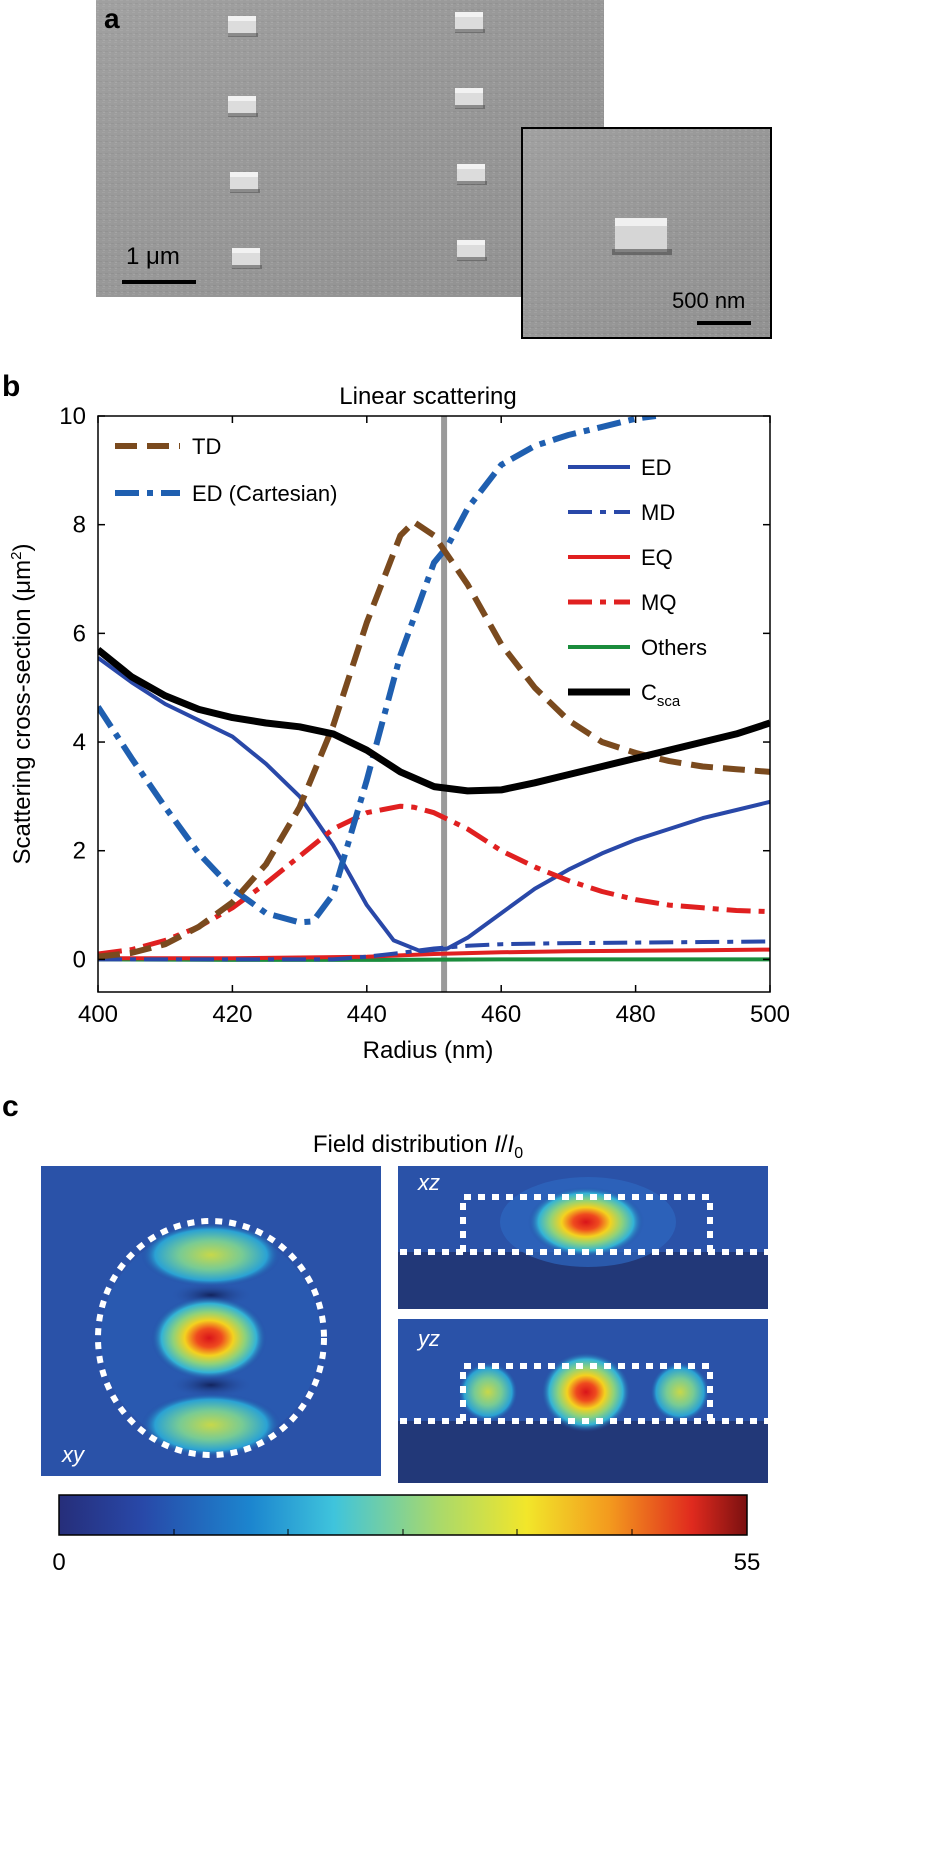  I want to click on series-line-ed, so click(434, 805).